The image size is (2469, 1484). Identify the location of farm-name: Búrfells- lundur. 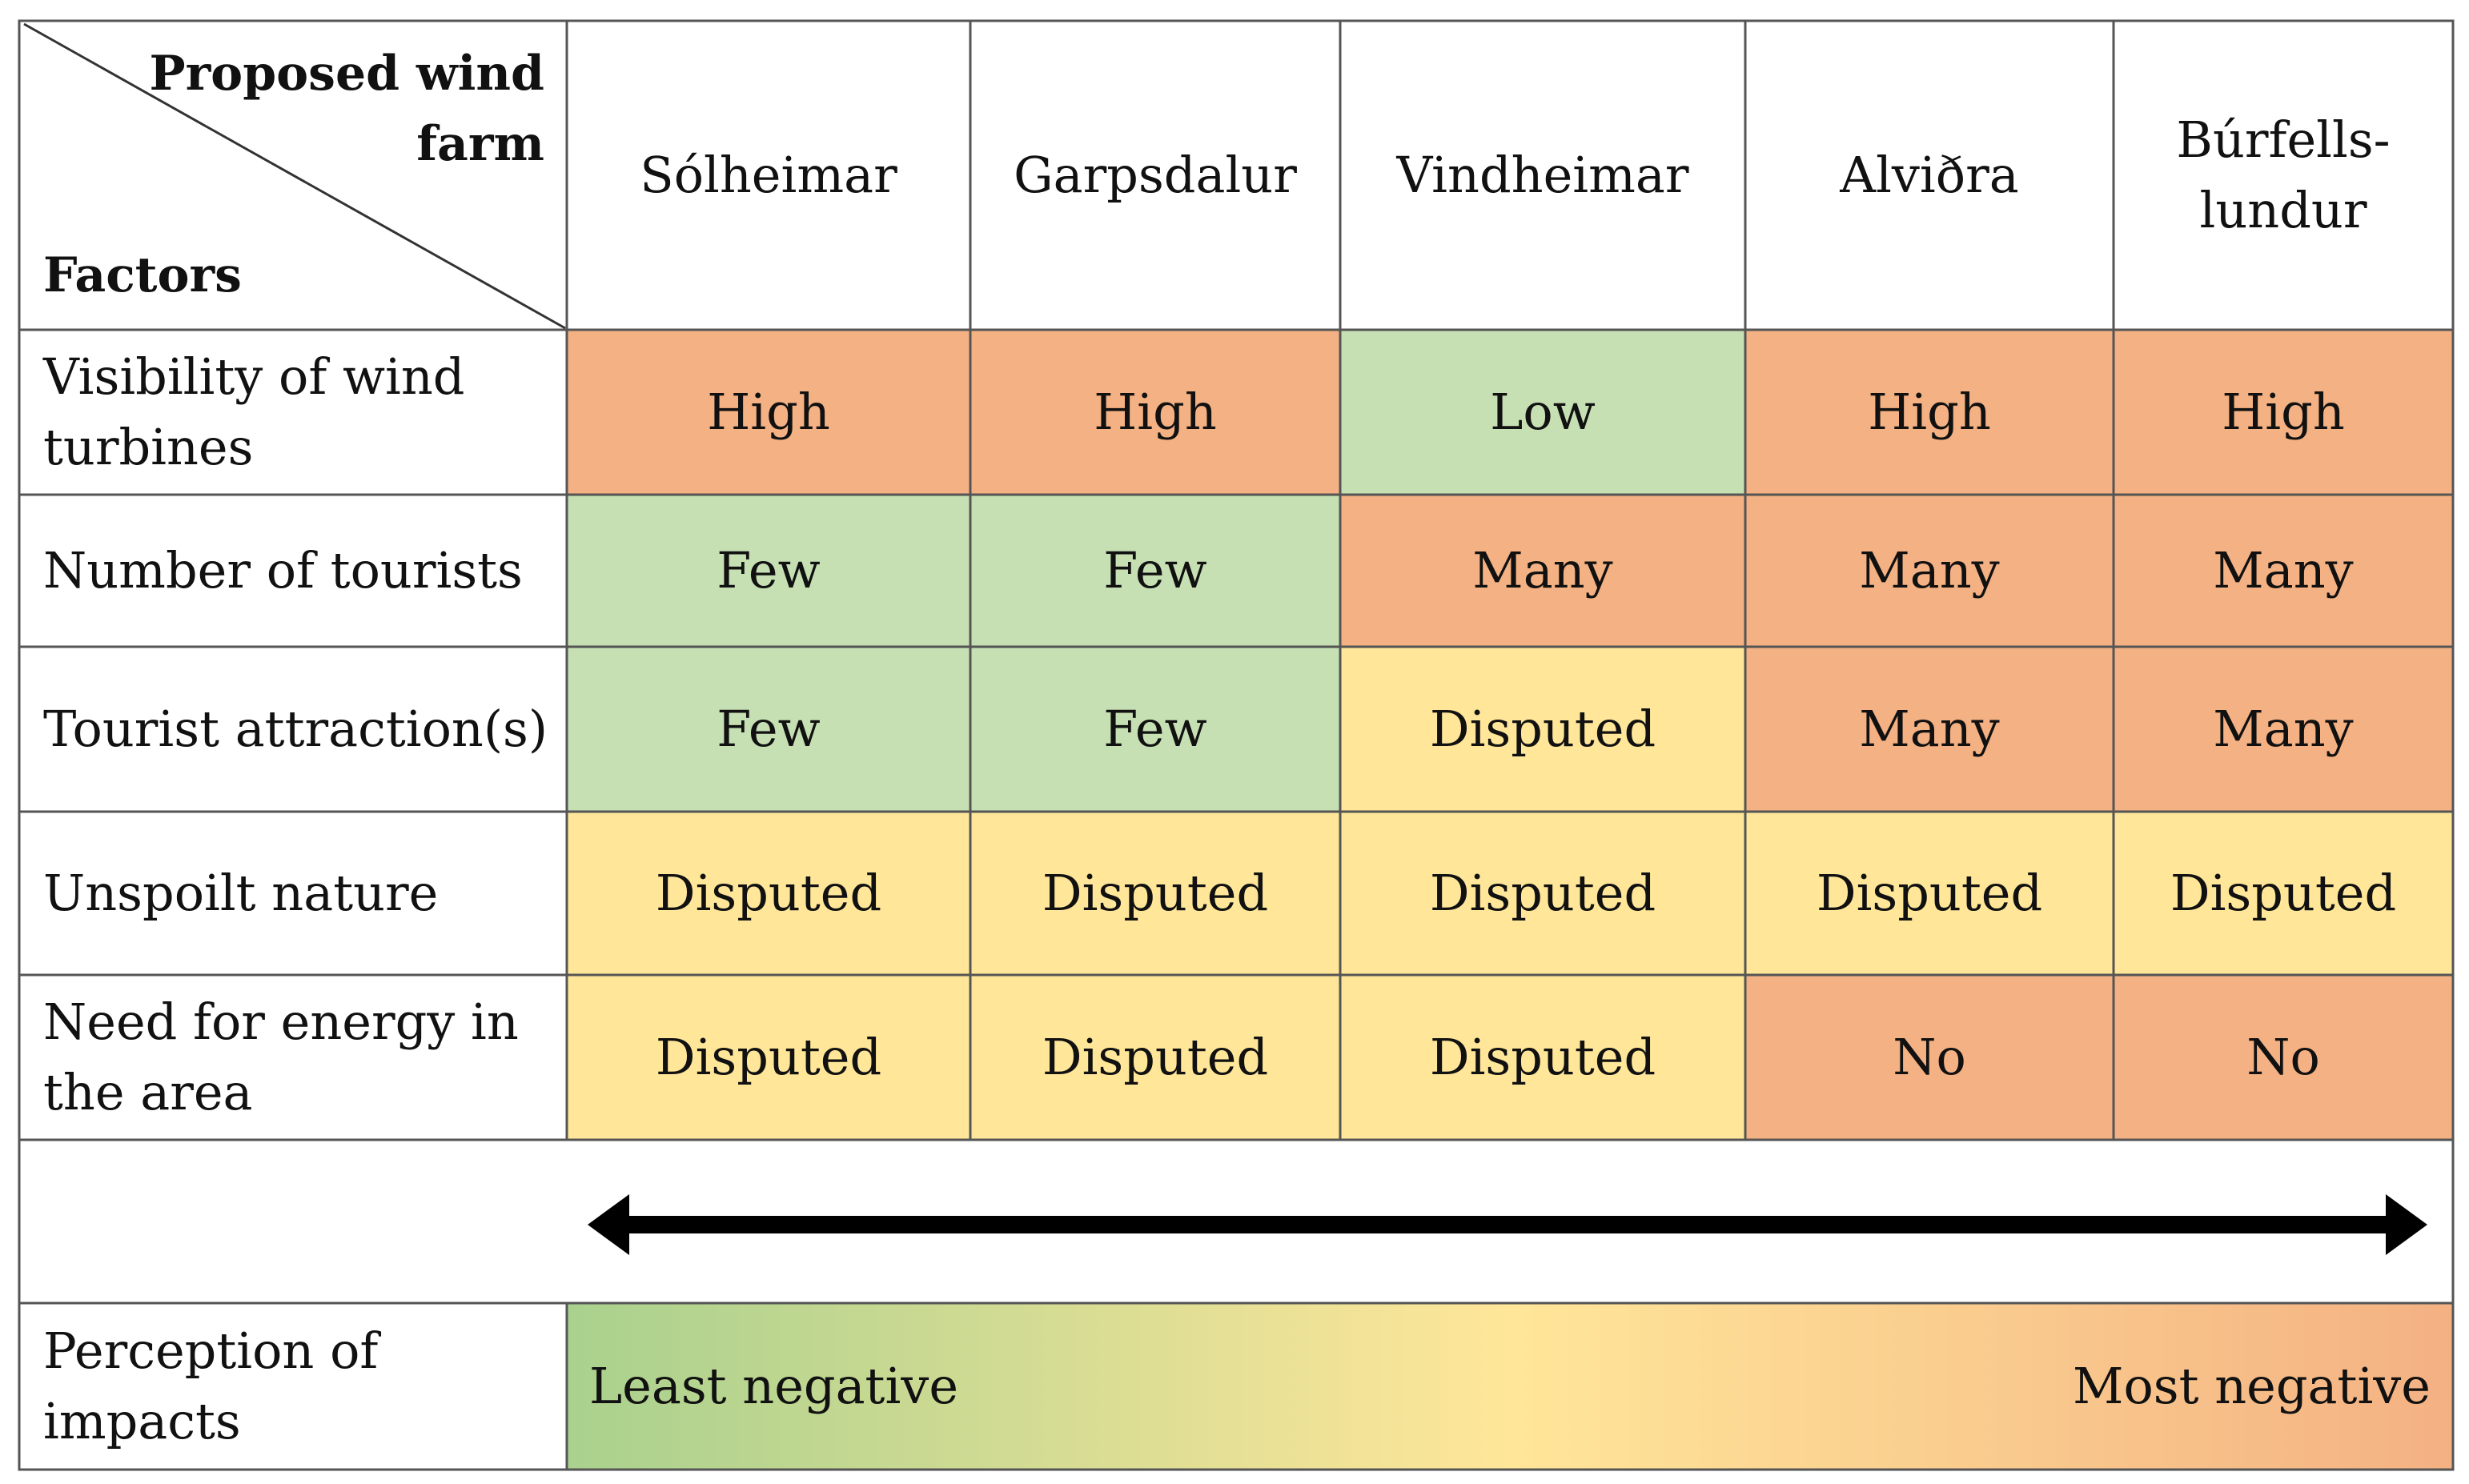
(2284, 174).